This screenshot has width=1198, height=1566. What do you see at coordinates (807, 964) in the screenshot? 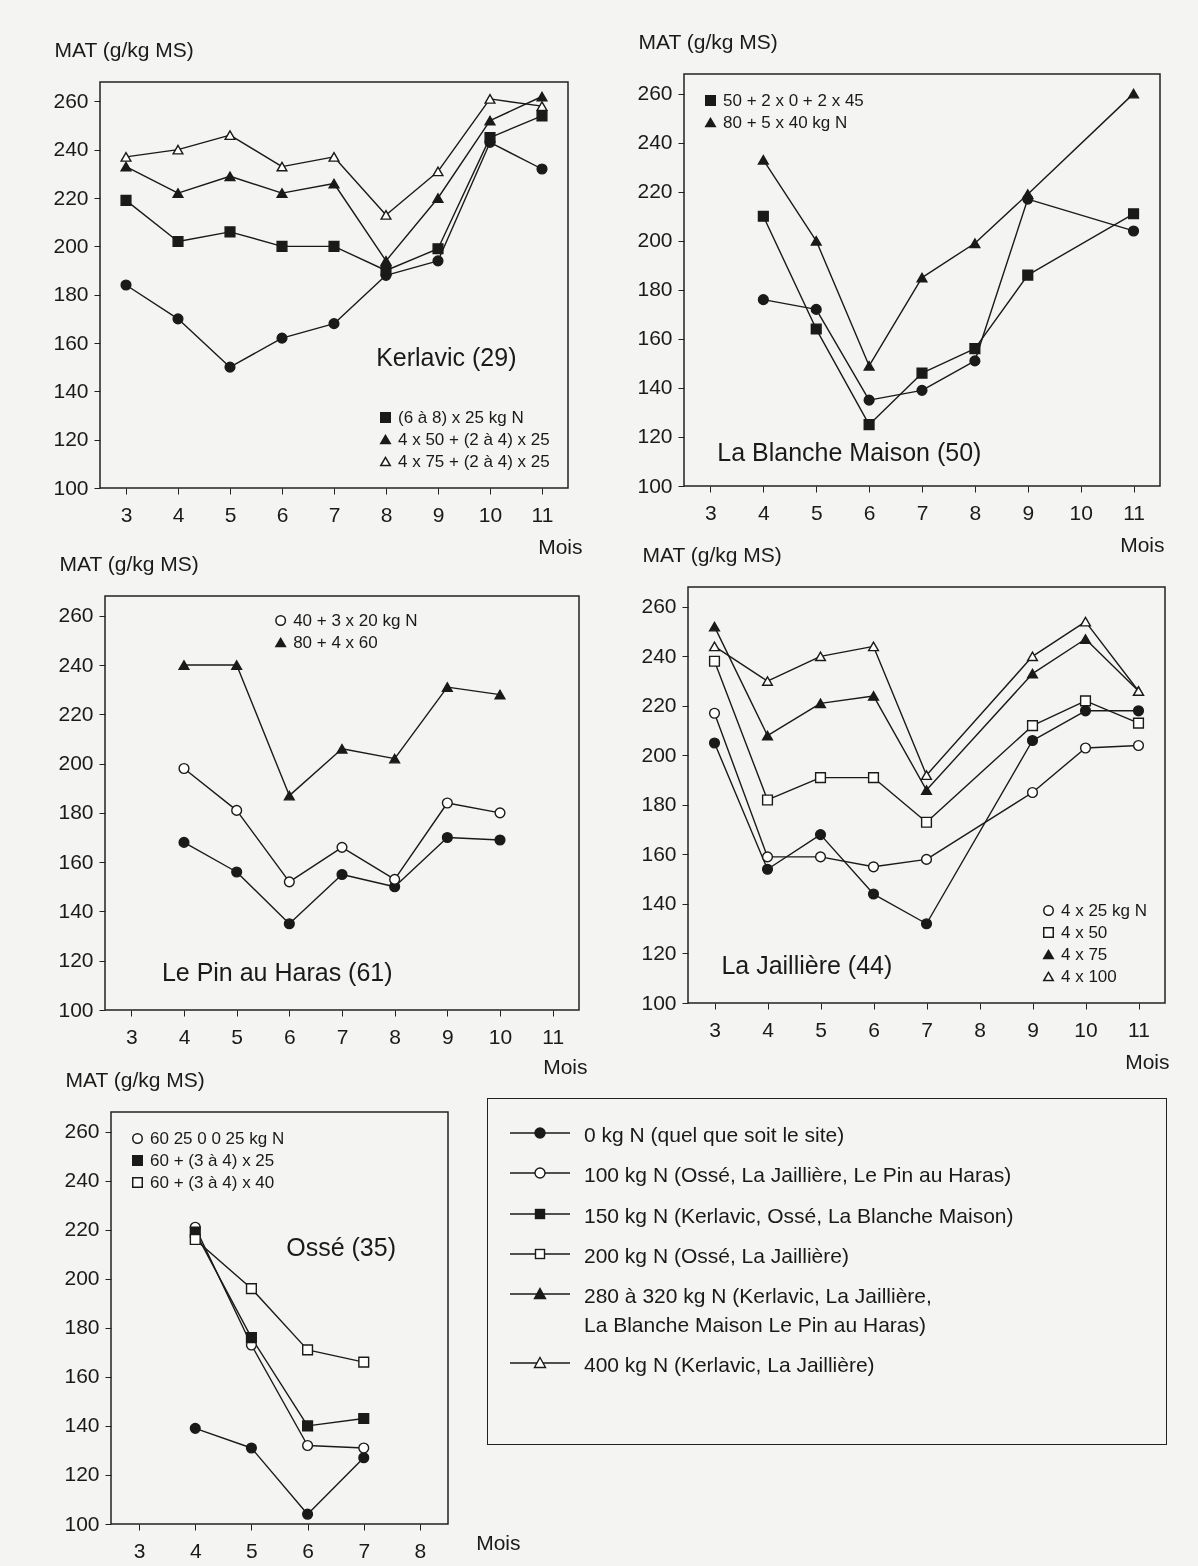
I see `text: La Jaillière (44)` at bounding box center [807, 964].